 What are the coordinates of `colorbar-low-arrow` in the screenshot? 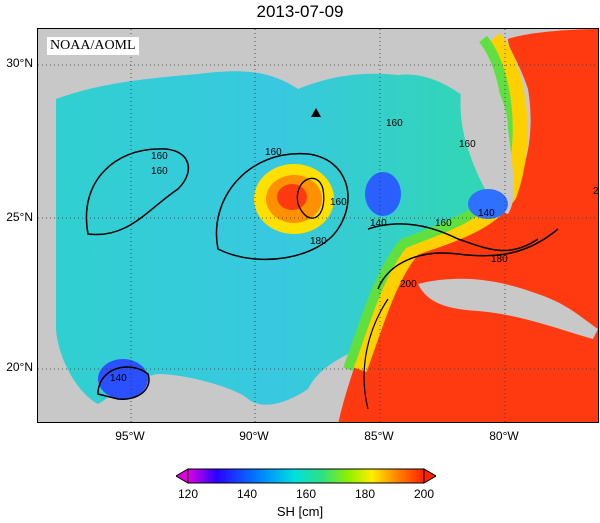 It's located at (182, 476).